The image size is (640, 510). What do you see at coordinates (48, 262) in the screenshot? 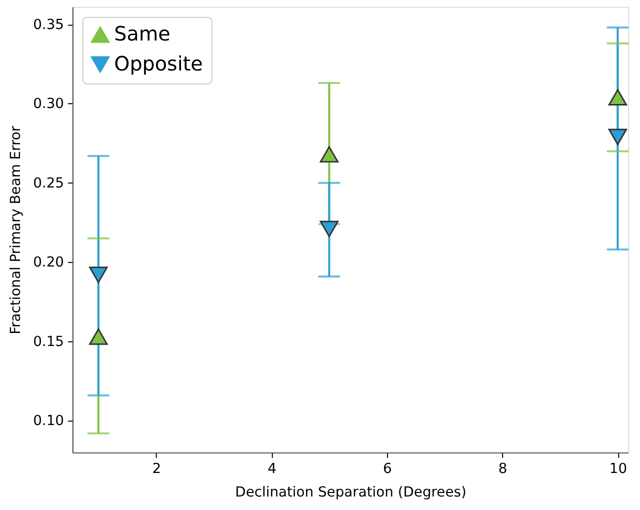
I see `y-tick-label: 0.20` at bounding box center [48, 262].